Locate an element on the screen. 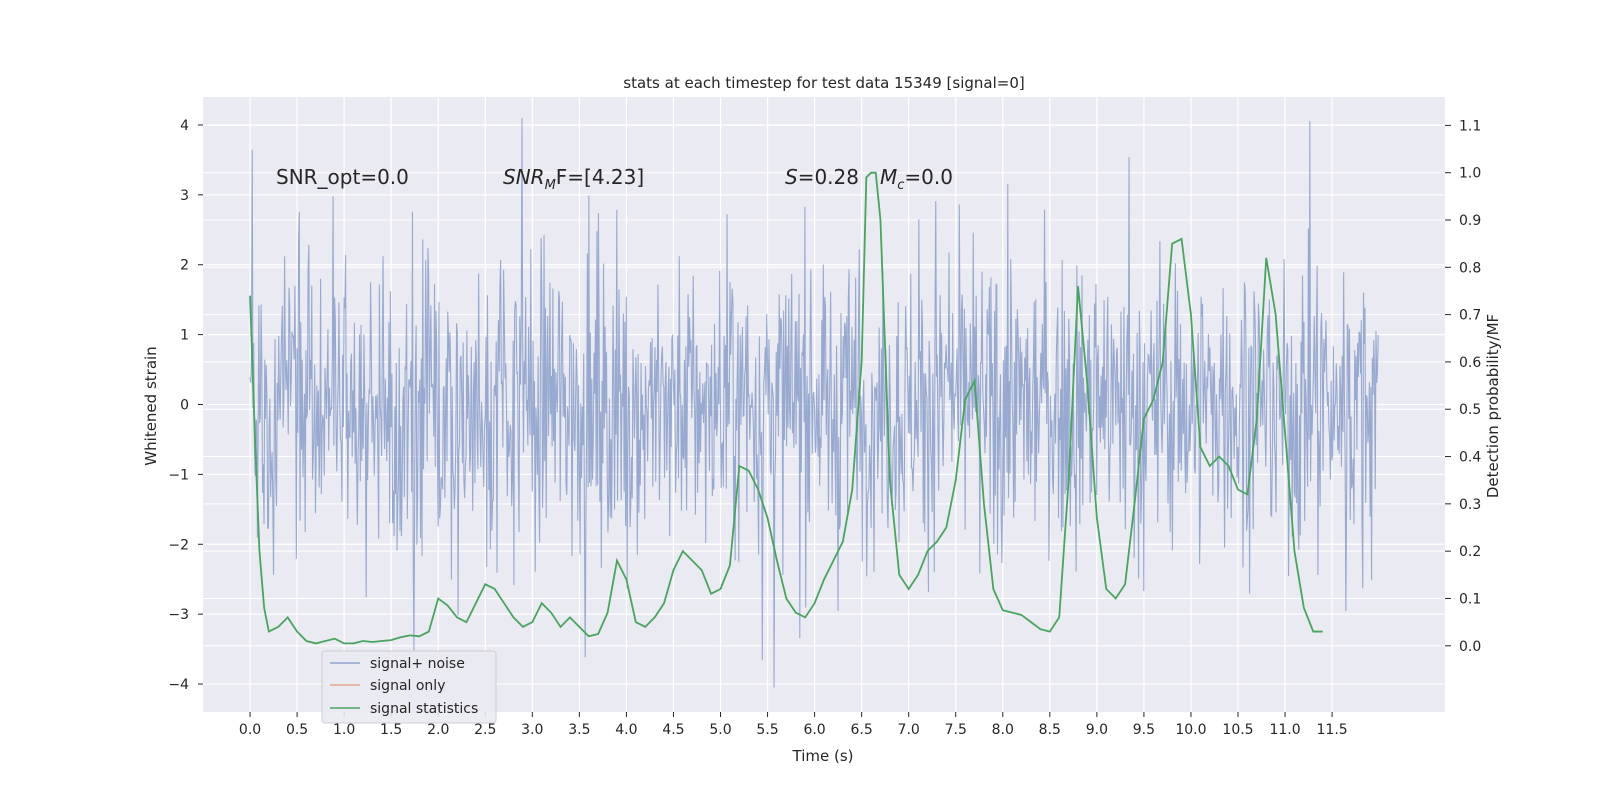 The image size is (1600, 800). x-tick-label: 9.0 is located at coordinates (1097, 730).